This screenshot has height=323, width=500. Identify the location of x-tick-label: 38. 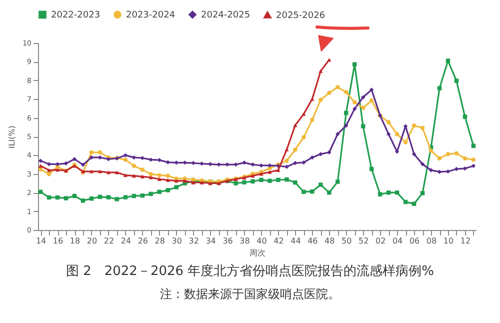
(245, 241).